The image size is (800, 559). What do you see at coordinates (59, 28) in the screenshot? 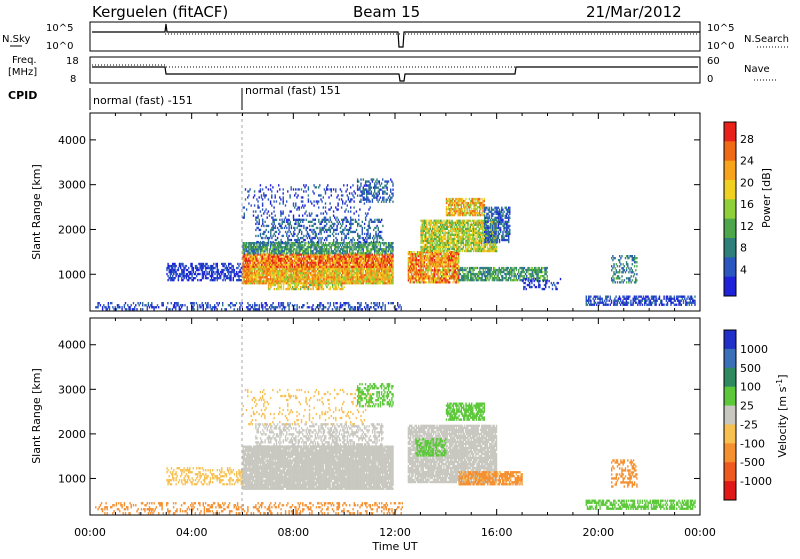
I see `noise-left-tick-top: 10^5` at bounding box center [59, 28].